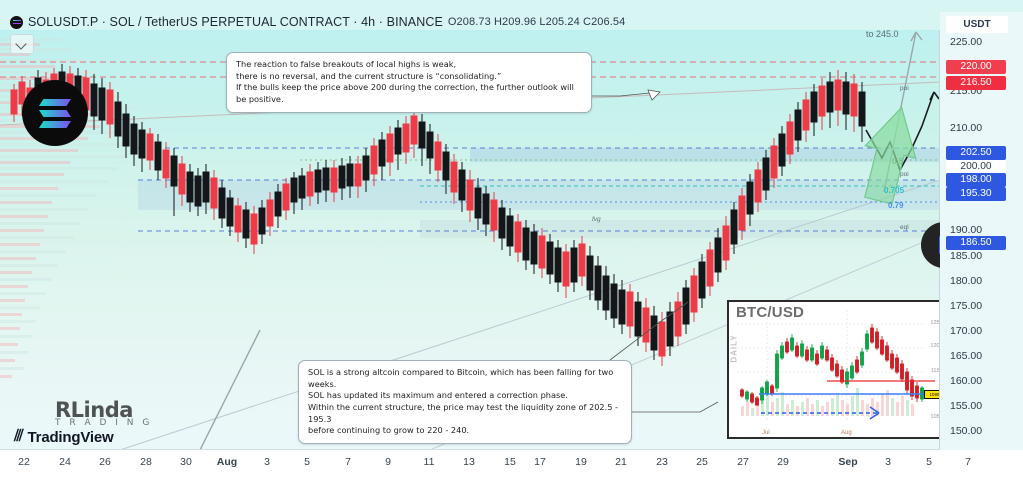 Image resolution: width=1023 pixels, height=480 pixels. I want to click on time-tick-month: Aug, so click(227, 462).